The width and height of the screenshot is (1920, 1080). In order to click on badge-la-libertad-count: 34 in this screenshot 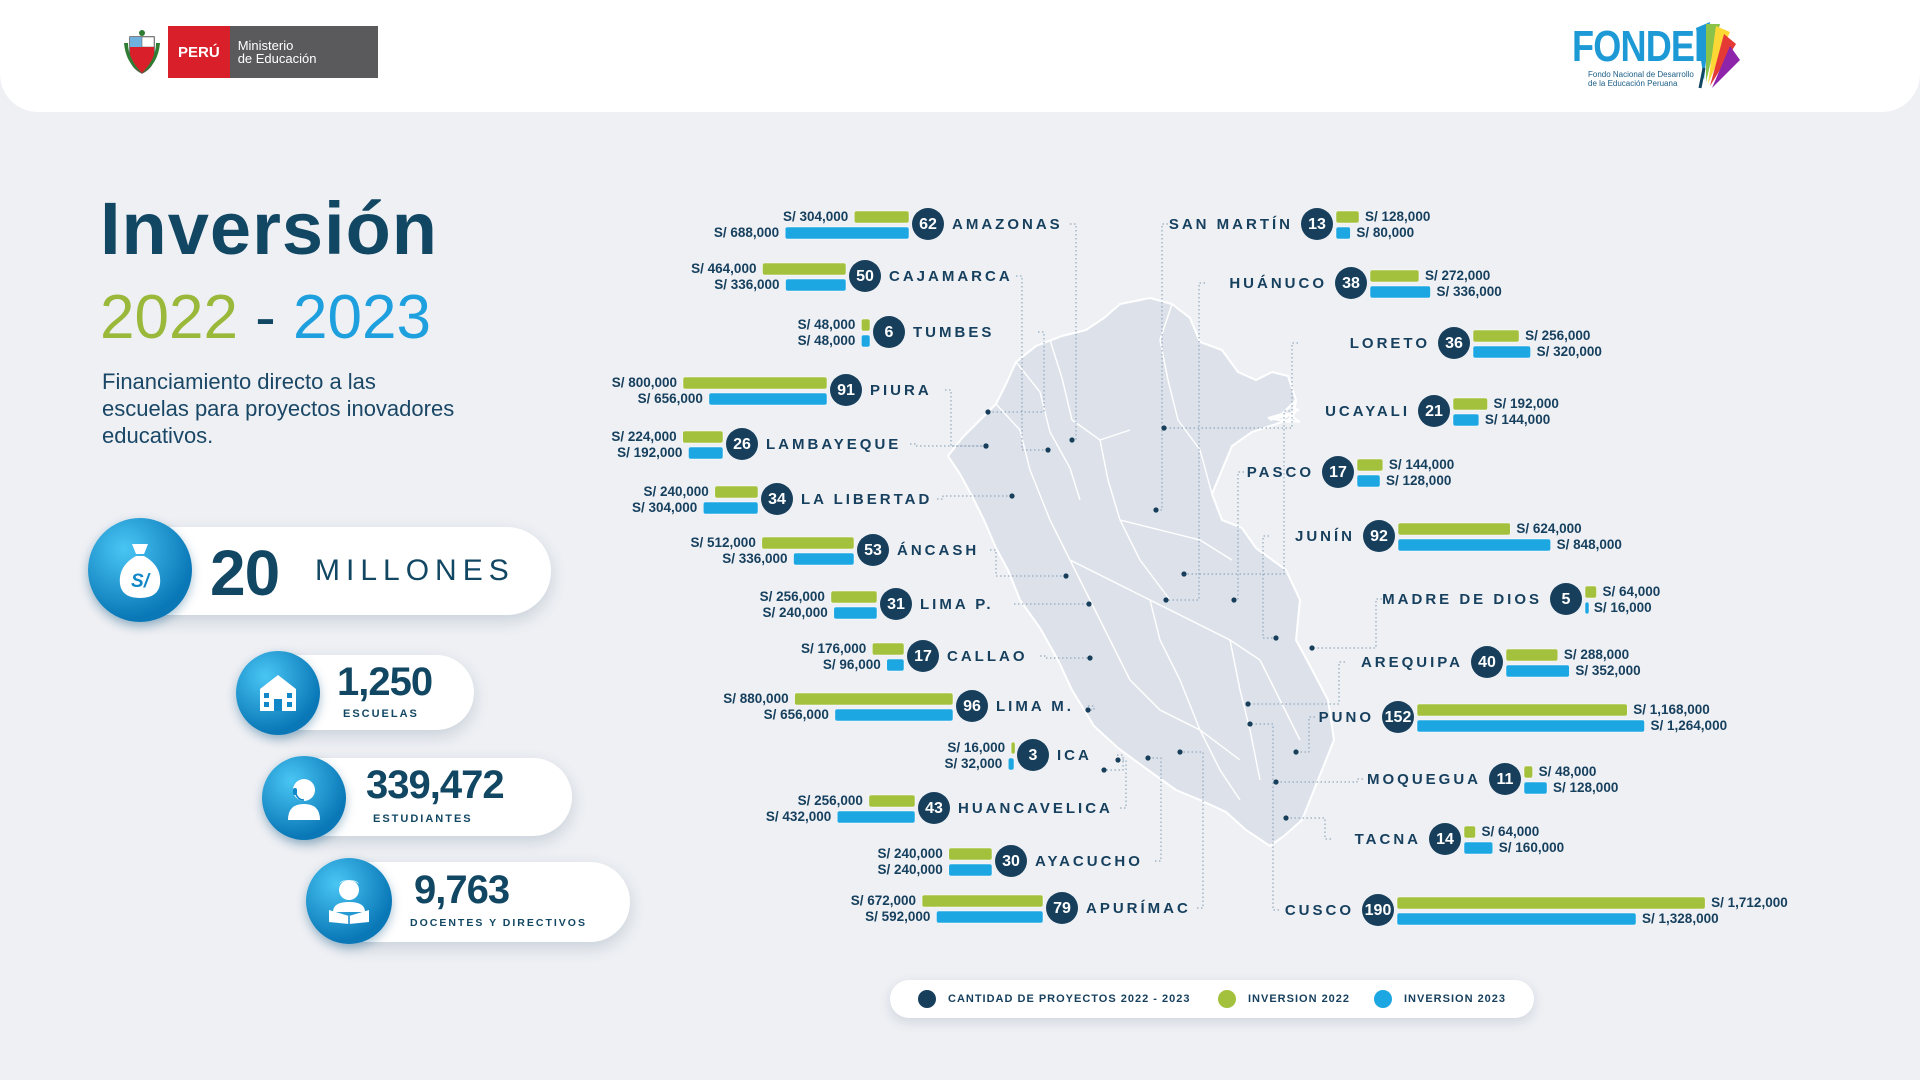, I will do `click(777, 499)`.